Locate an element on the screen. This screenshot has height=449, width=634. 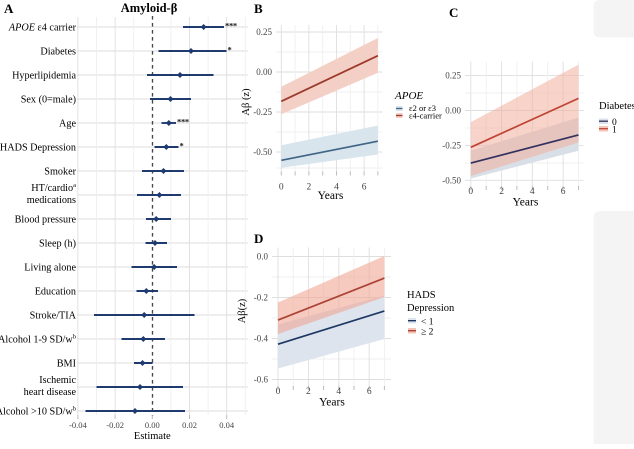
svg-text: heart disease is located at coordinates (50, 392).